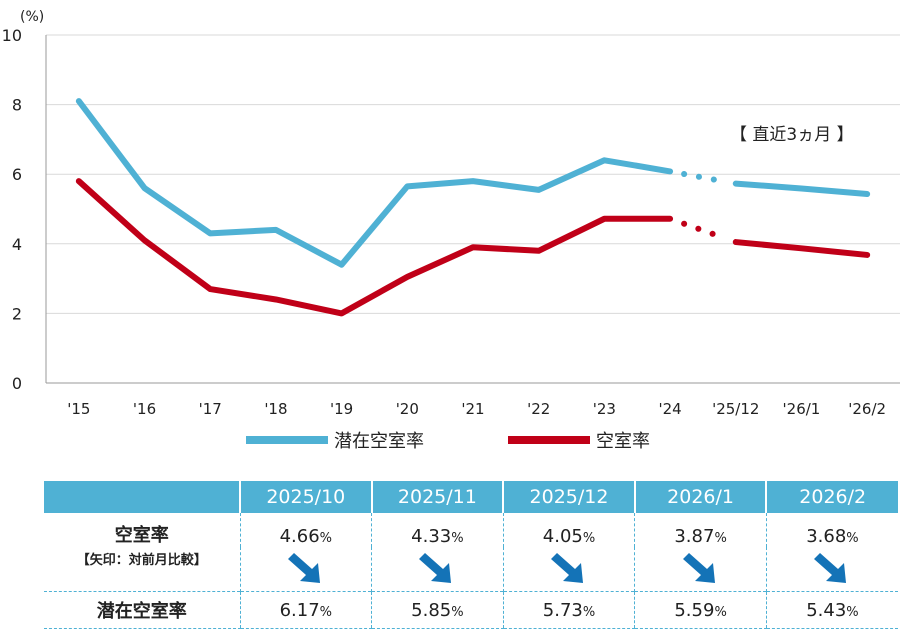 This screenshot has width=900, height=629. What do you see at coordinates (142, 610) in the screenshot?
I see `potential-row-label: 潜在空室率` at bounding box center [142, 610].